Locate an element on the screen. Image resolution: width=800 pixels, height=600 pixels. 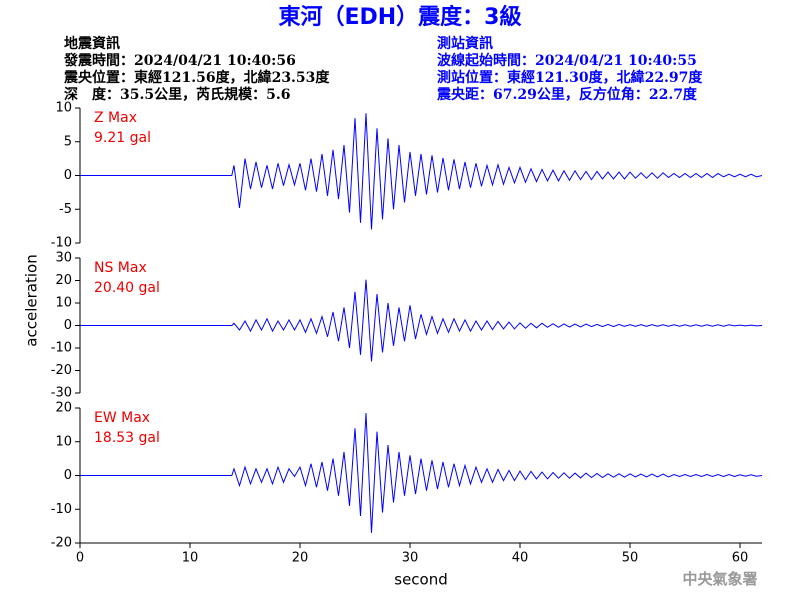
x-axis-label: second is located at coordinates (421, 580).